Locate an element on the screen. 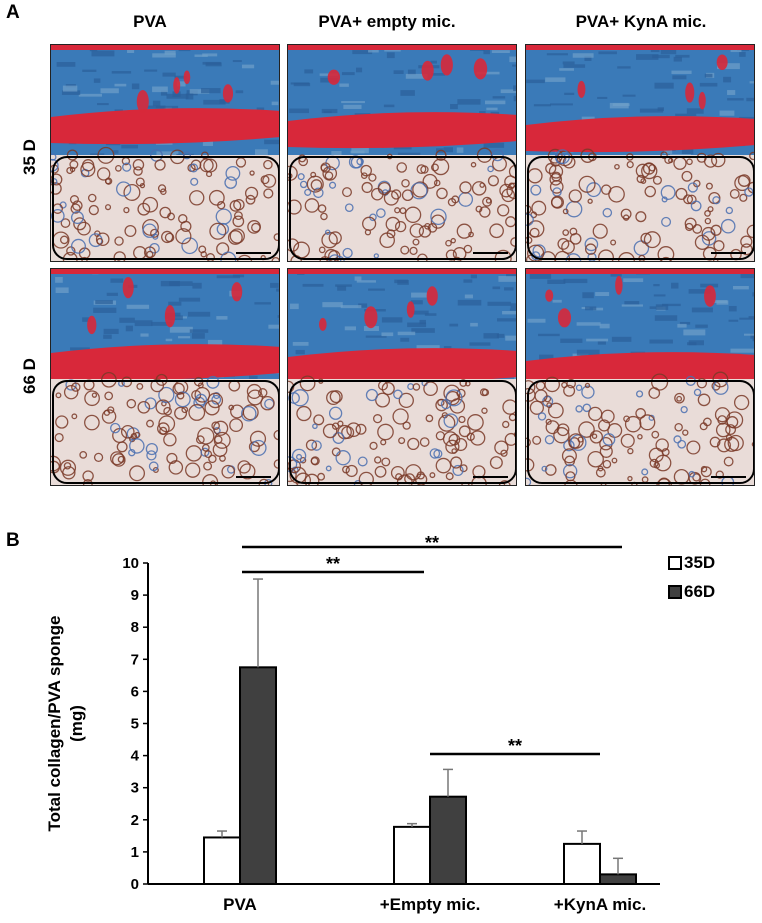 The height and width of the screenshot is (923, 762). y-tick-label: 4 is located at coordinates (135, 756).